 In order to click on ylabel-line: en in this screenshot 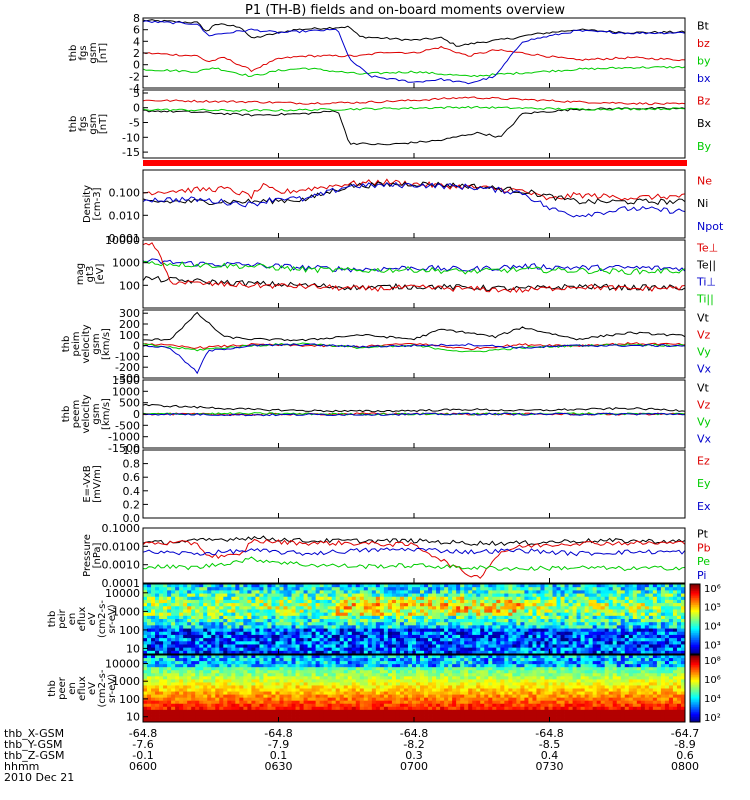, I will do `click(72, 619)`.